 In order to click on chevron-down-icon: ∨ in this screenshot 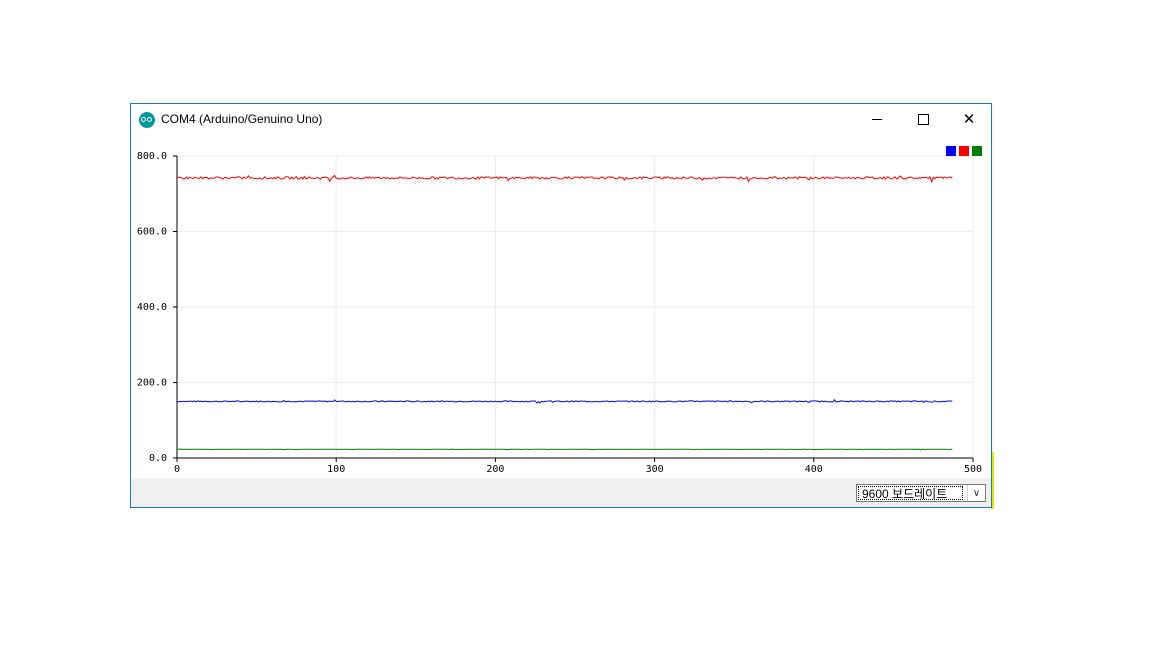, I will do `click(976, 493)`.